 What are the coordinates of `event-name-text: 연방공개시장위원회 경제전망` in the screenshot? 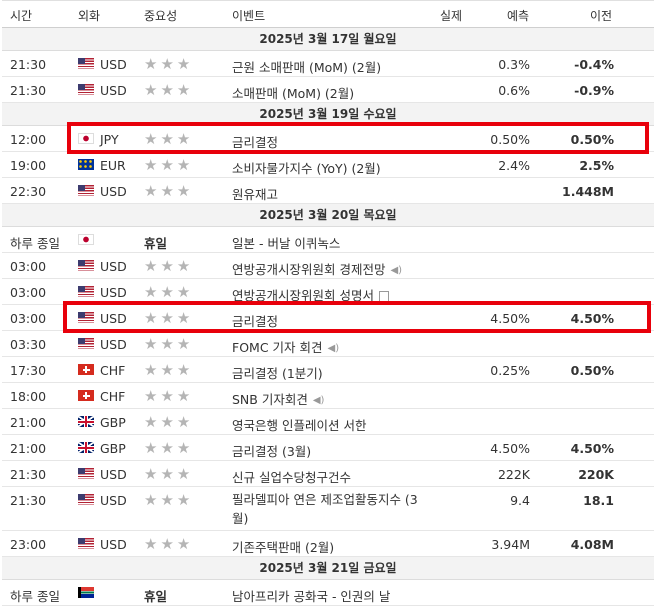 It's located at (309, 269).